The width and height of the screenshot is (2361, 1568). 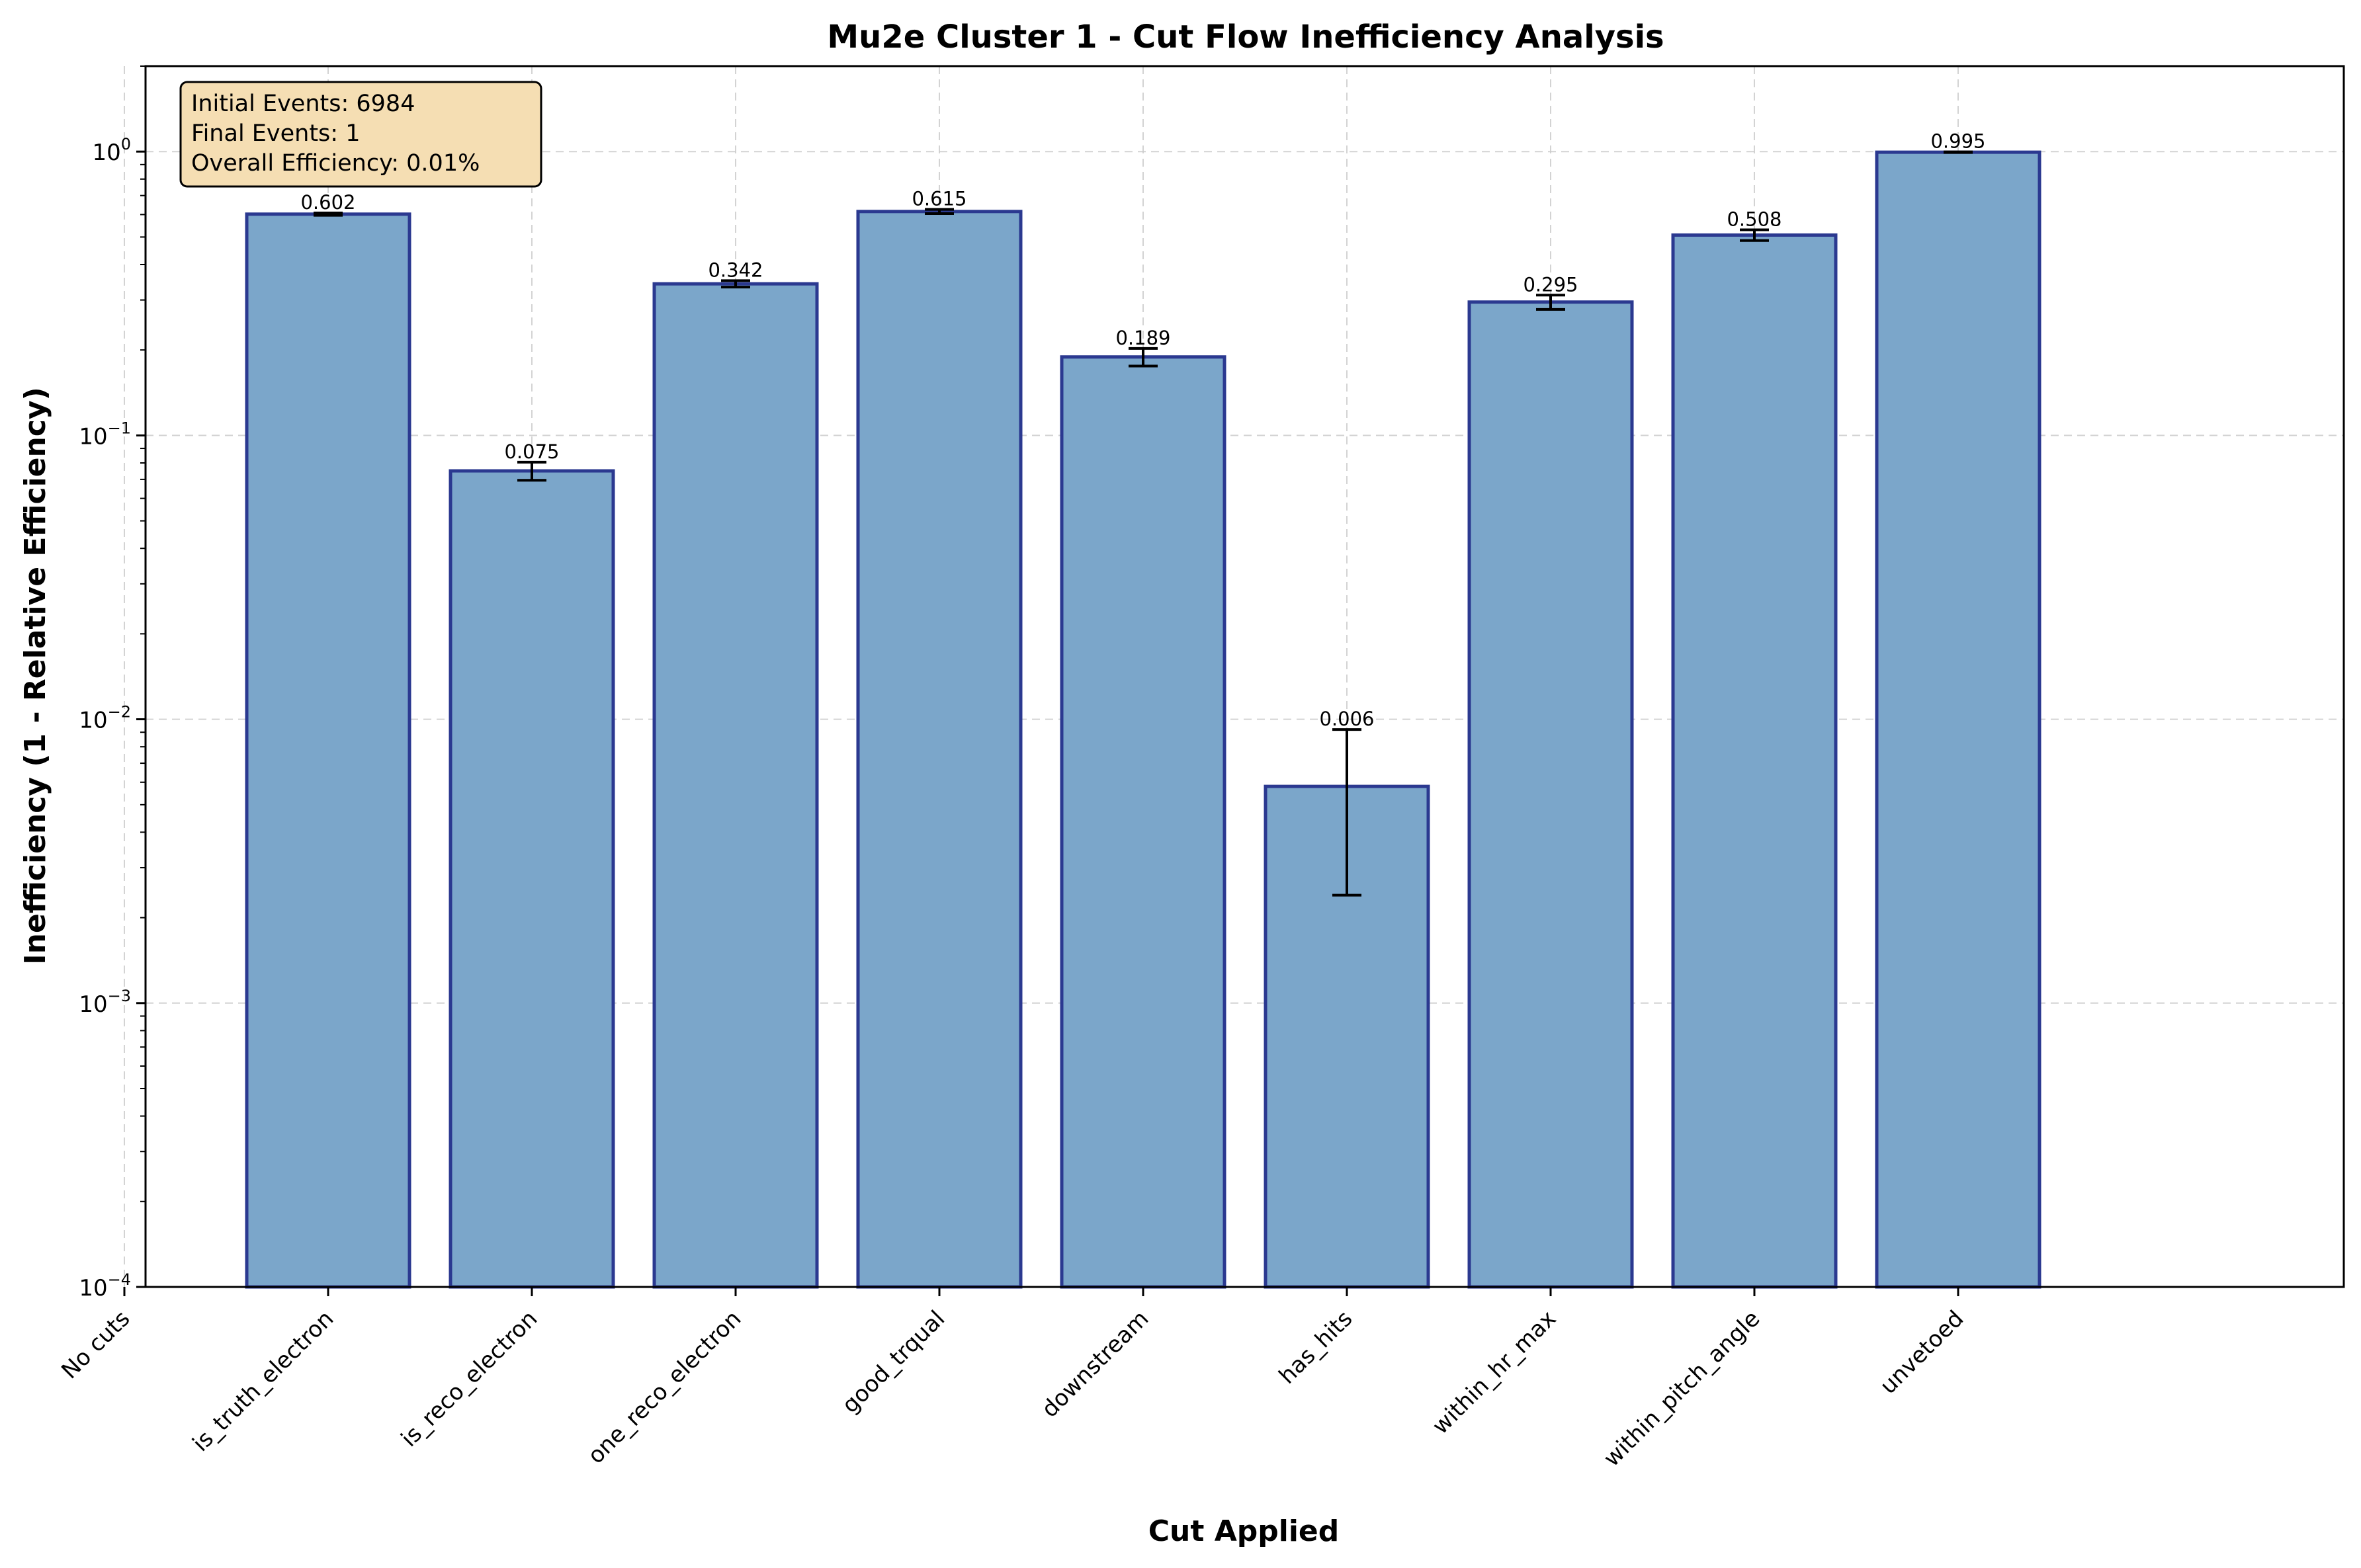 What do you see at coordinates (531, 451) in the screenshot?
I see `data-label: 0.075` at bounding box center [531, 451].